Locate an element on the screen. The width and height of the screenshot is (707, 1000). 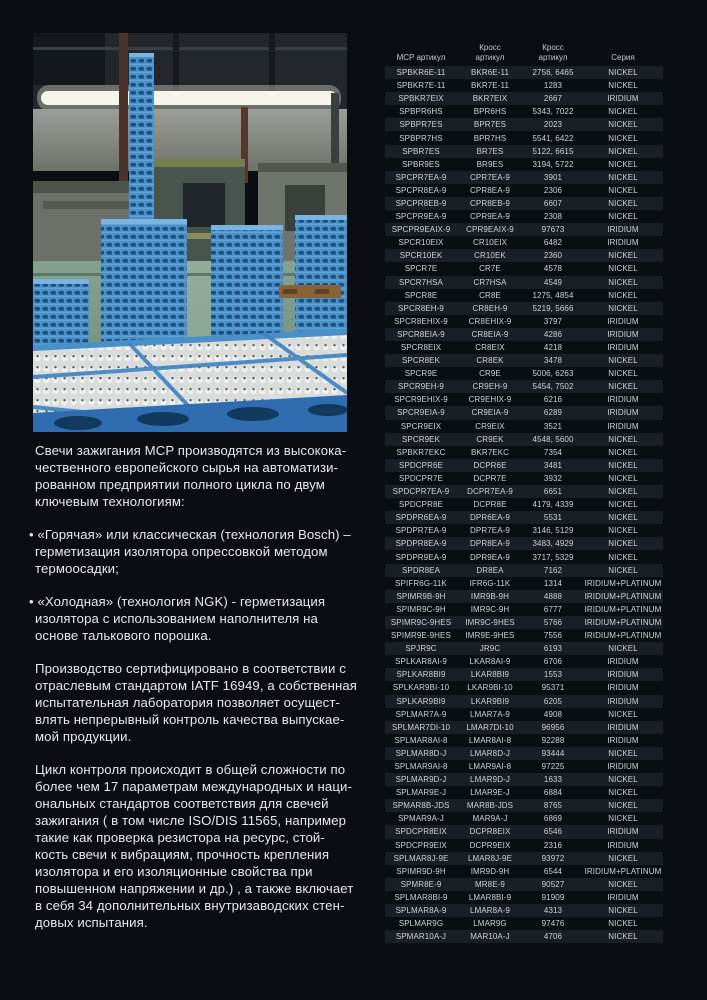
table-cell: SPLKAR9BI9 is located at coordinates (421, 701).